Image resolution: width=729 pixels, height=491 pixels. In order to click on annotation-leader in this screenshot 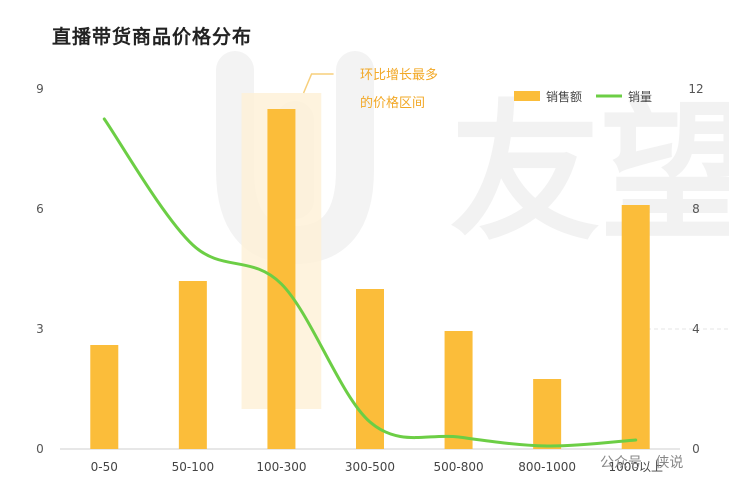, I will do `click(318, 83)`.